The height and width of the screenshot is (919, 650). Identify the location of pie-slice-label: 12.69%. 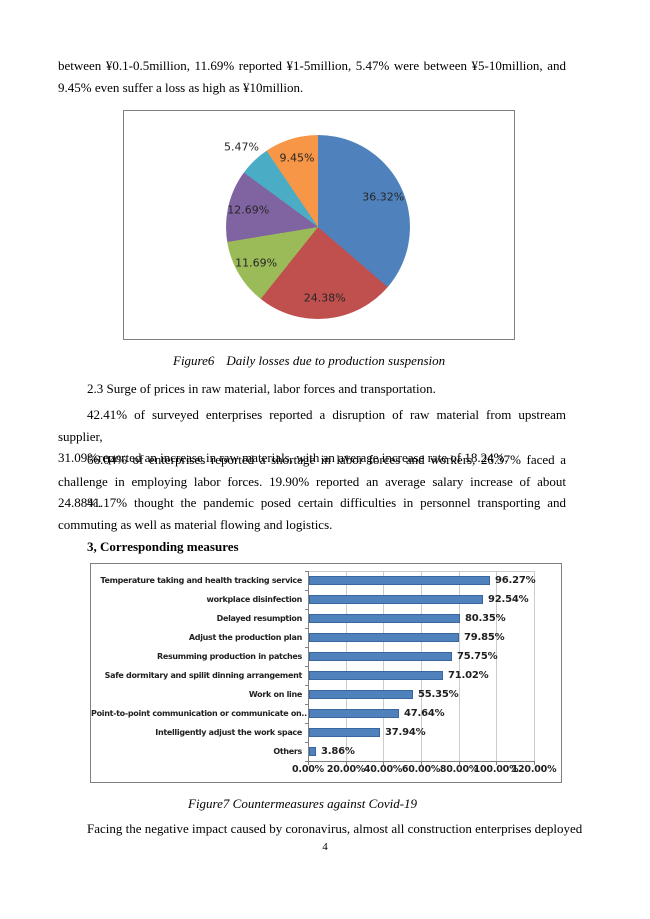
(248, 210).